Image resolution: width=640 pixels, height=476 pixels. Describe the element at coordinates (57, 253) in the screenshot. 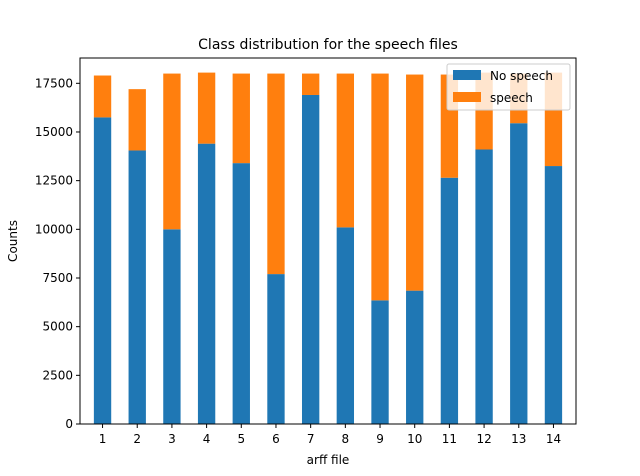

I see `y-axis-ticks: 0 2500 5000 7500 10000 12500 15000 17500` at that location.